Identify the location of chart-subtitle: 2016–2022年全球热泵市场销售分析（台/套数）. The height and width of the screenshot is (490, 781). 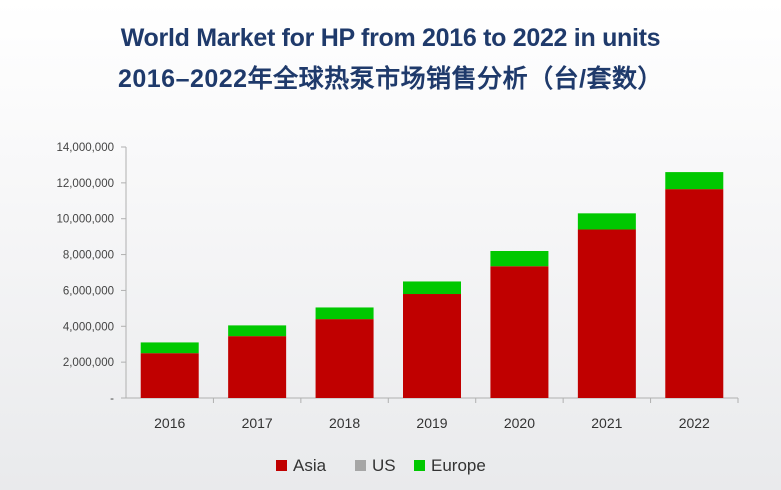
(390, 79).